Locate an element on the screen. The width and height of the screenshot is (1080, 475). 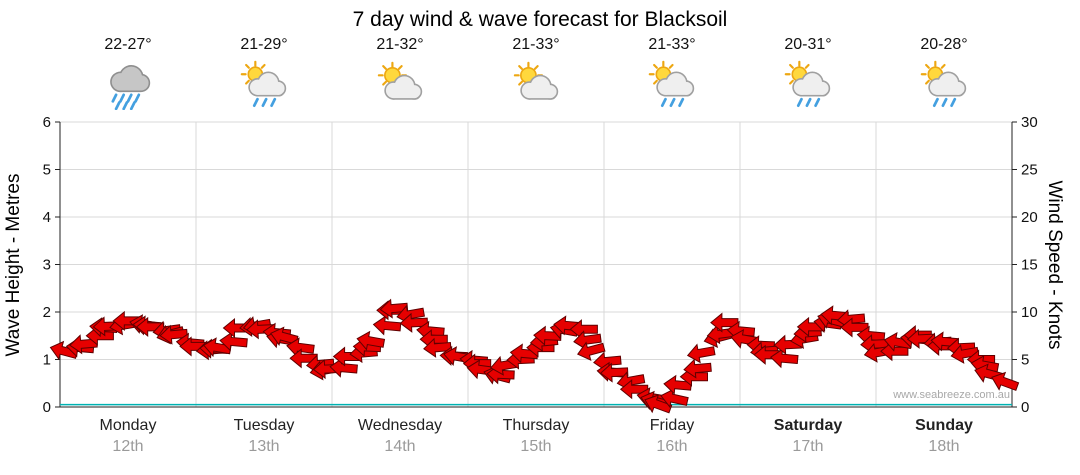
day-date: 16th is located at coordinates (672, 446).